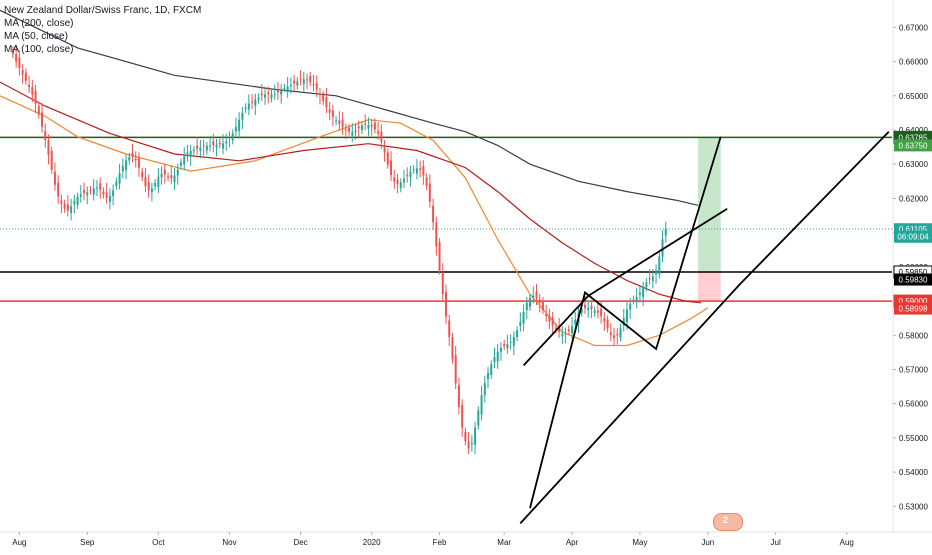 The image size is (932, 555). Describe the element at coordinates (466, 541) in the screenshot. I see `time-axis` at that location.